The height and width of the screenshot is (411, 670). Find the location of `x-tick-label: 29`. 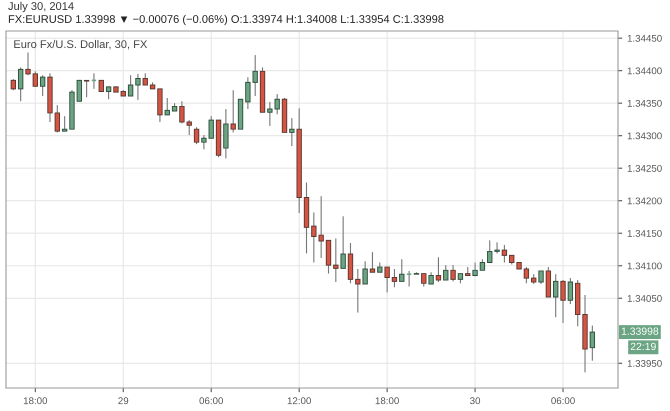

x-tick-label: 29 is located at coordinates (123, 400).